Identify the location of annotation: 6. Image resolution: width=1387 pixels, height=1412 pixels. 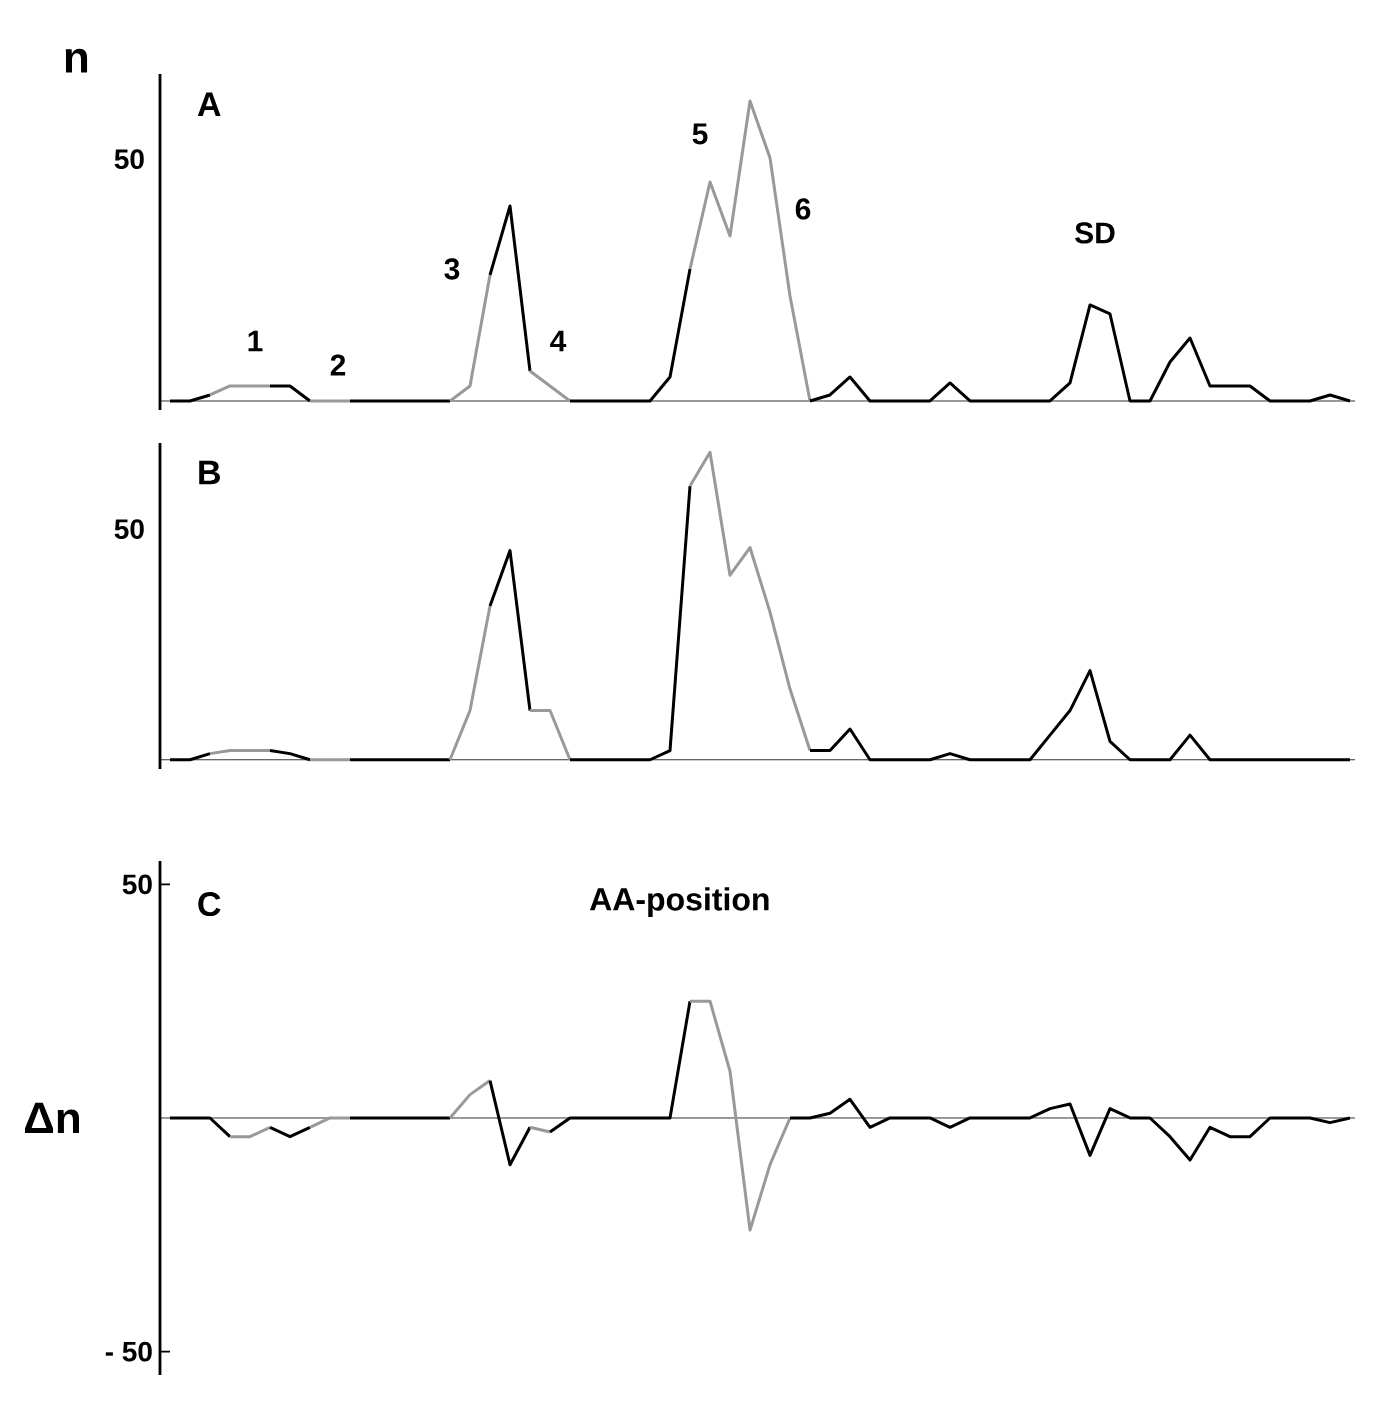
(803, 209).